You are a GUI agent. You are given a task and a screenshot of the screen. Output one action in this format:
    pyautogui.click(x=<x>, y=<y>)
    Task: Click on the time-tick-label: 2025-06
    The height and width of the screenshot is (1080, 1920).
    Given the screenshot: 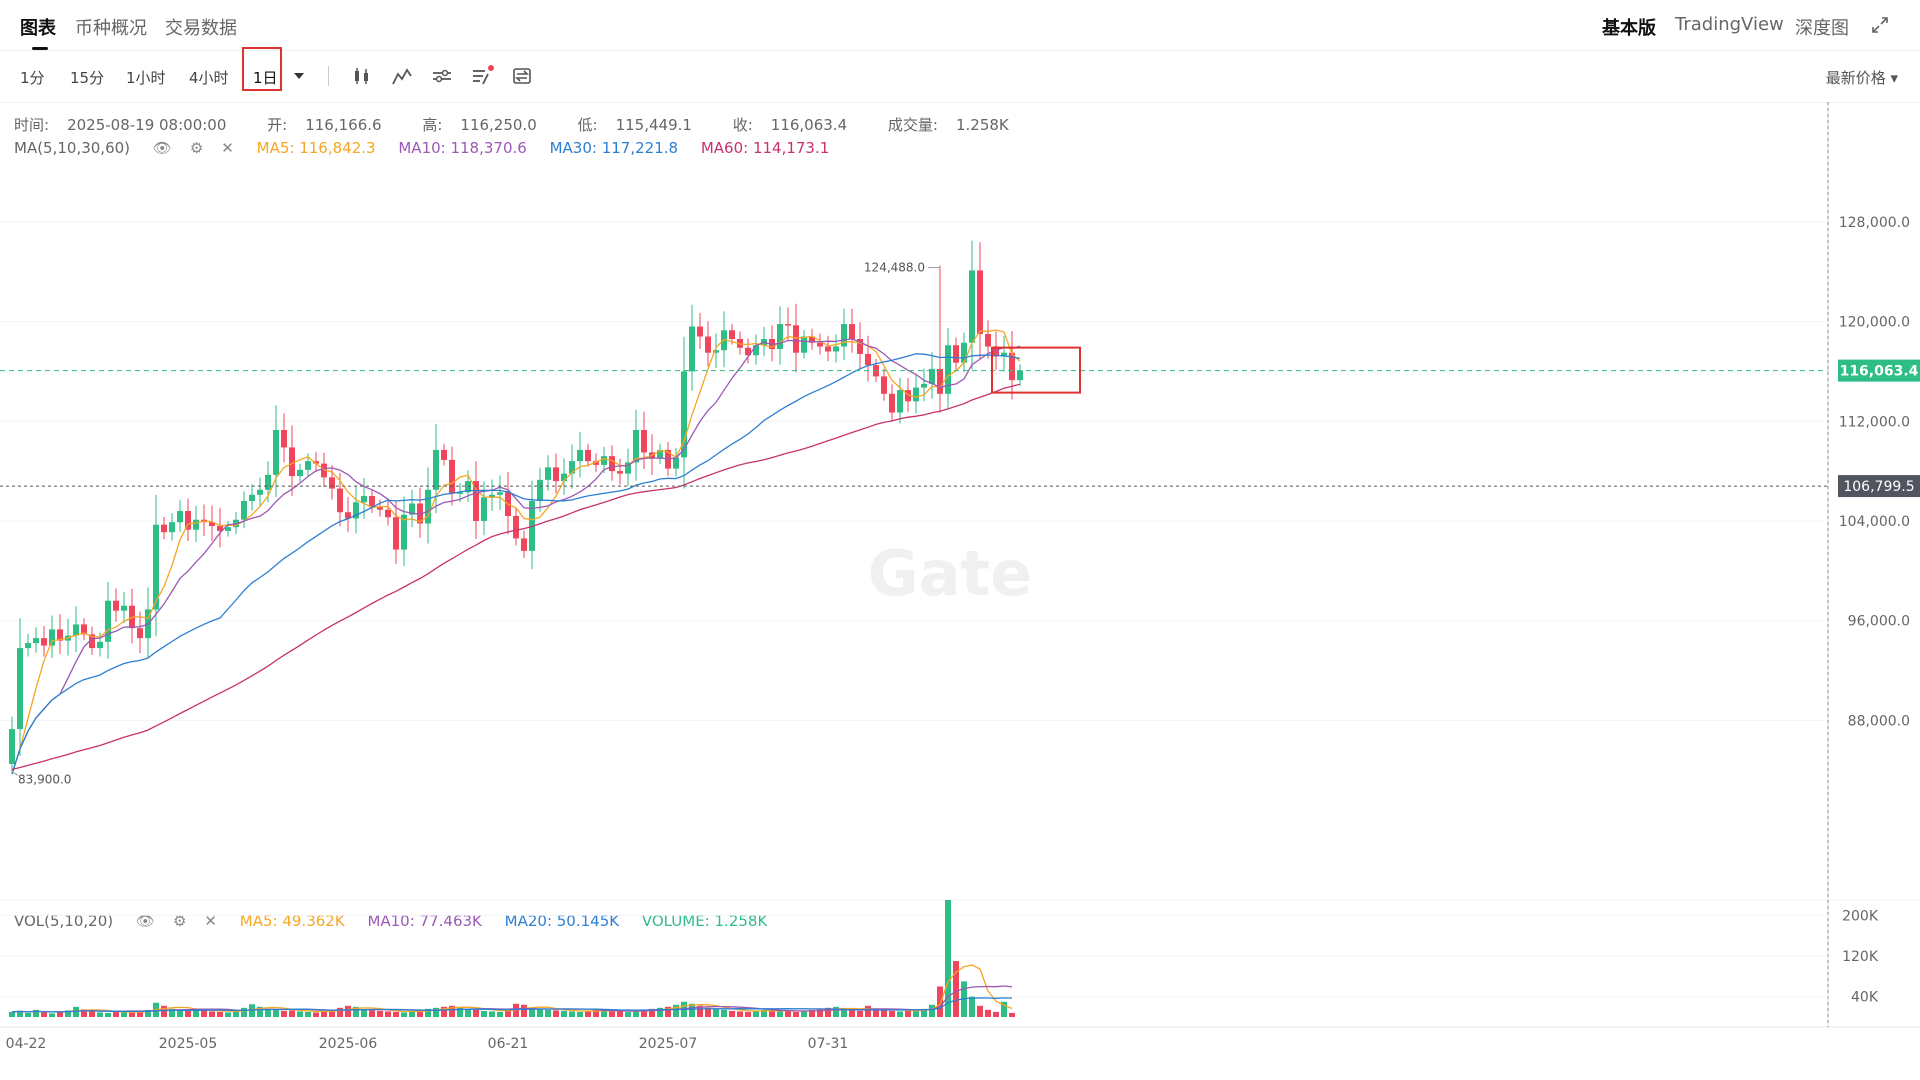 What is the action you would take?
    pyautogui.click(x=348, y=1044)
    